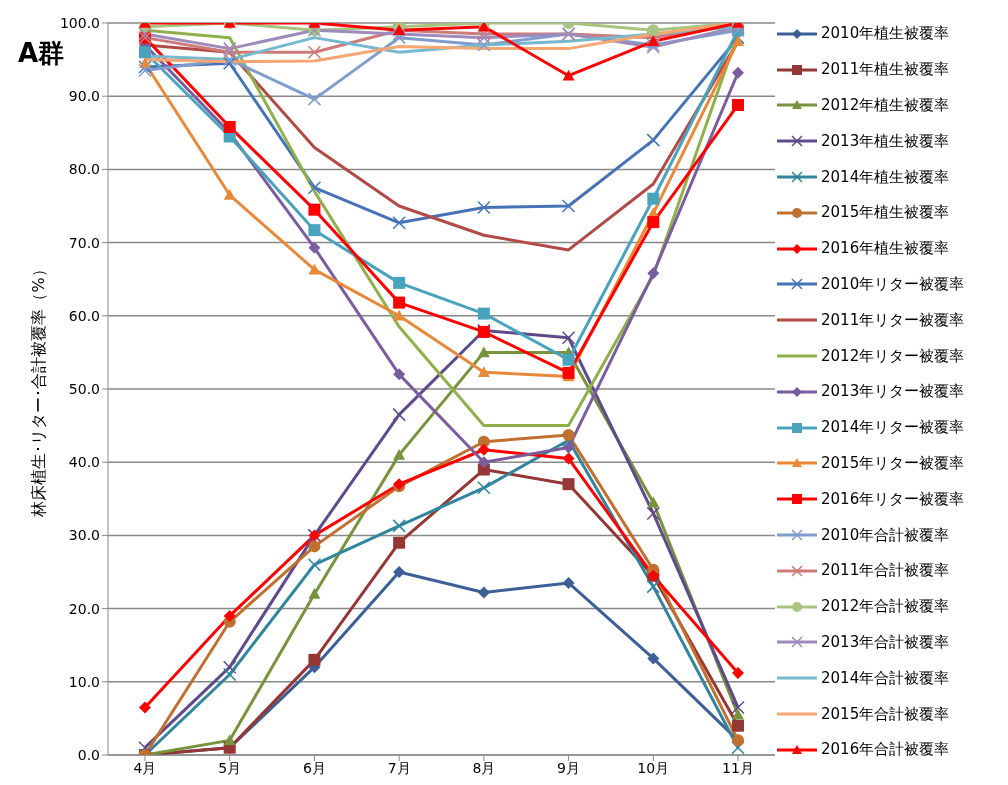  What do you see at coordinates (885, 571) in the screenshot?
I see `legend-label: 2011年合計被覆率` at bounding box center [885, 571].